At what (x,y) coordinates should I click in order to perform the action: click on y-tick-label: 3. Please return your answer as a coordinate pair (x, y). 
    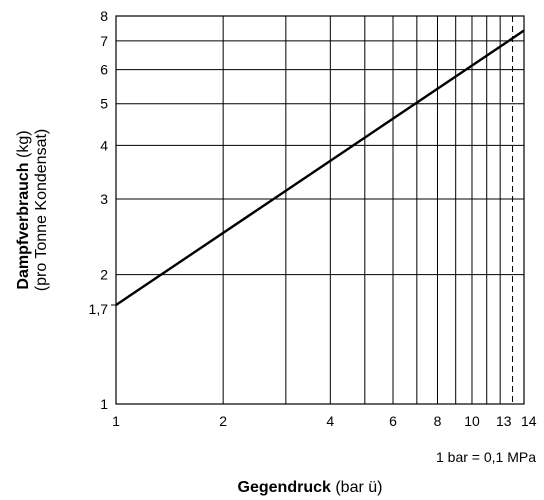
    Looking at the image, I should click on (104, 199).